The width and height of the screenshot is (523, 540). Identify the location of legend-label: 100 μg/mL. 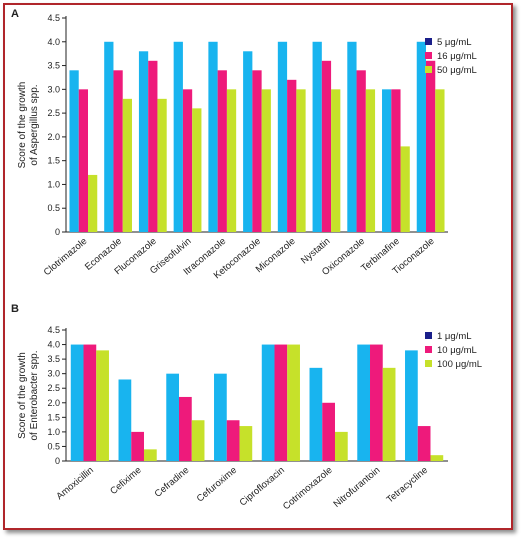
(459, 364).